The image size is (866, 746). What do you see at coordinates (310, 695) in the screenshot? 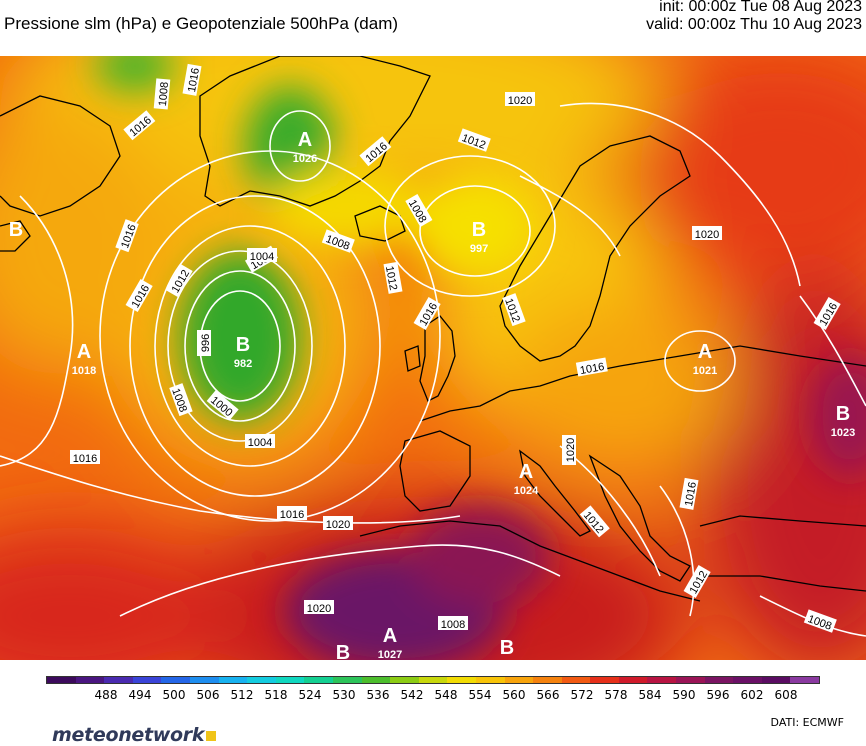
I see `legend-tick-label: 524` at bounding box center [310, 695].